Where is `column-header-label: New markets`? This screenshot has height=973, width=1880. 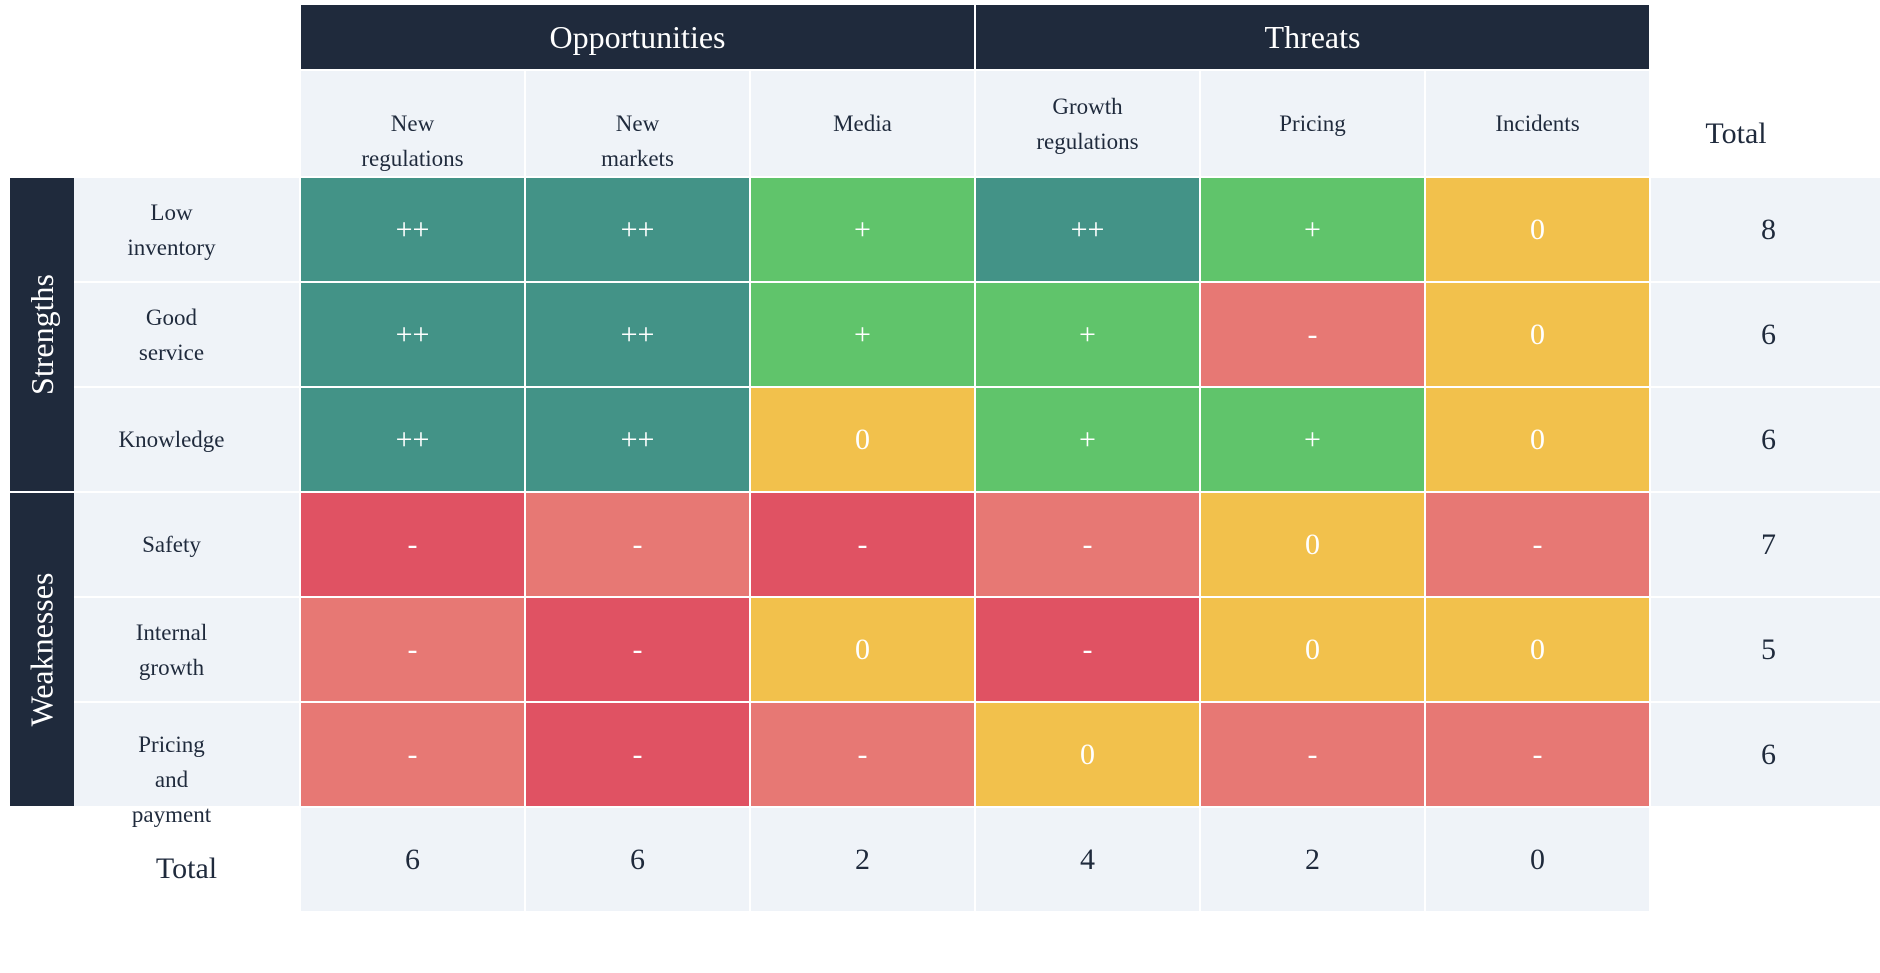 column-header-label: New markets is located at coordinates (637, 141).